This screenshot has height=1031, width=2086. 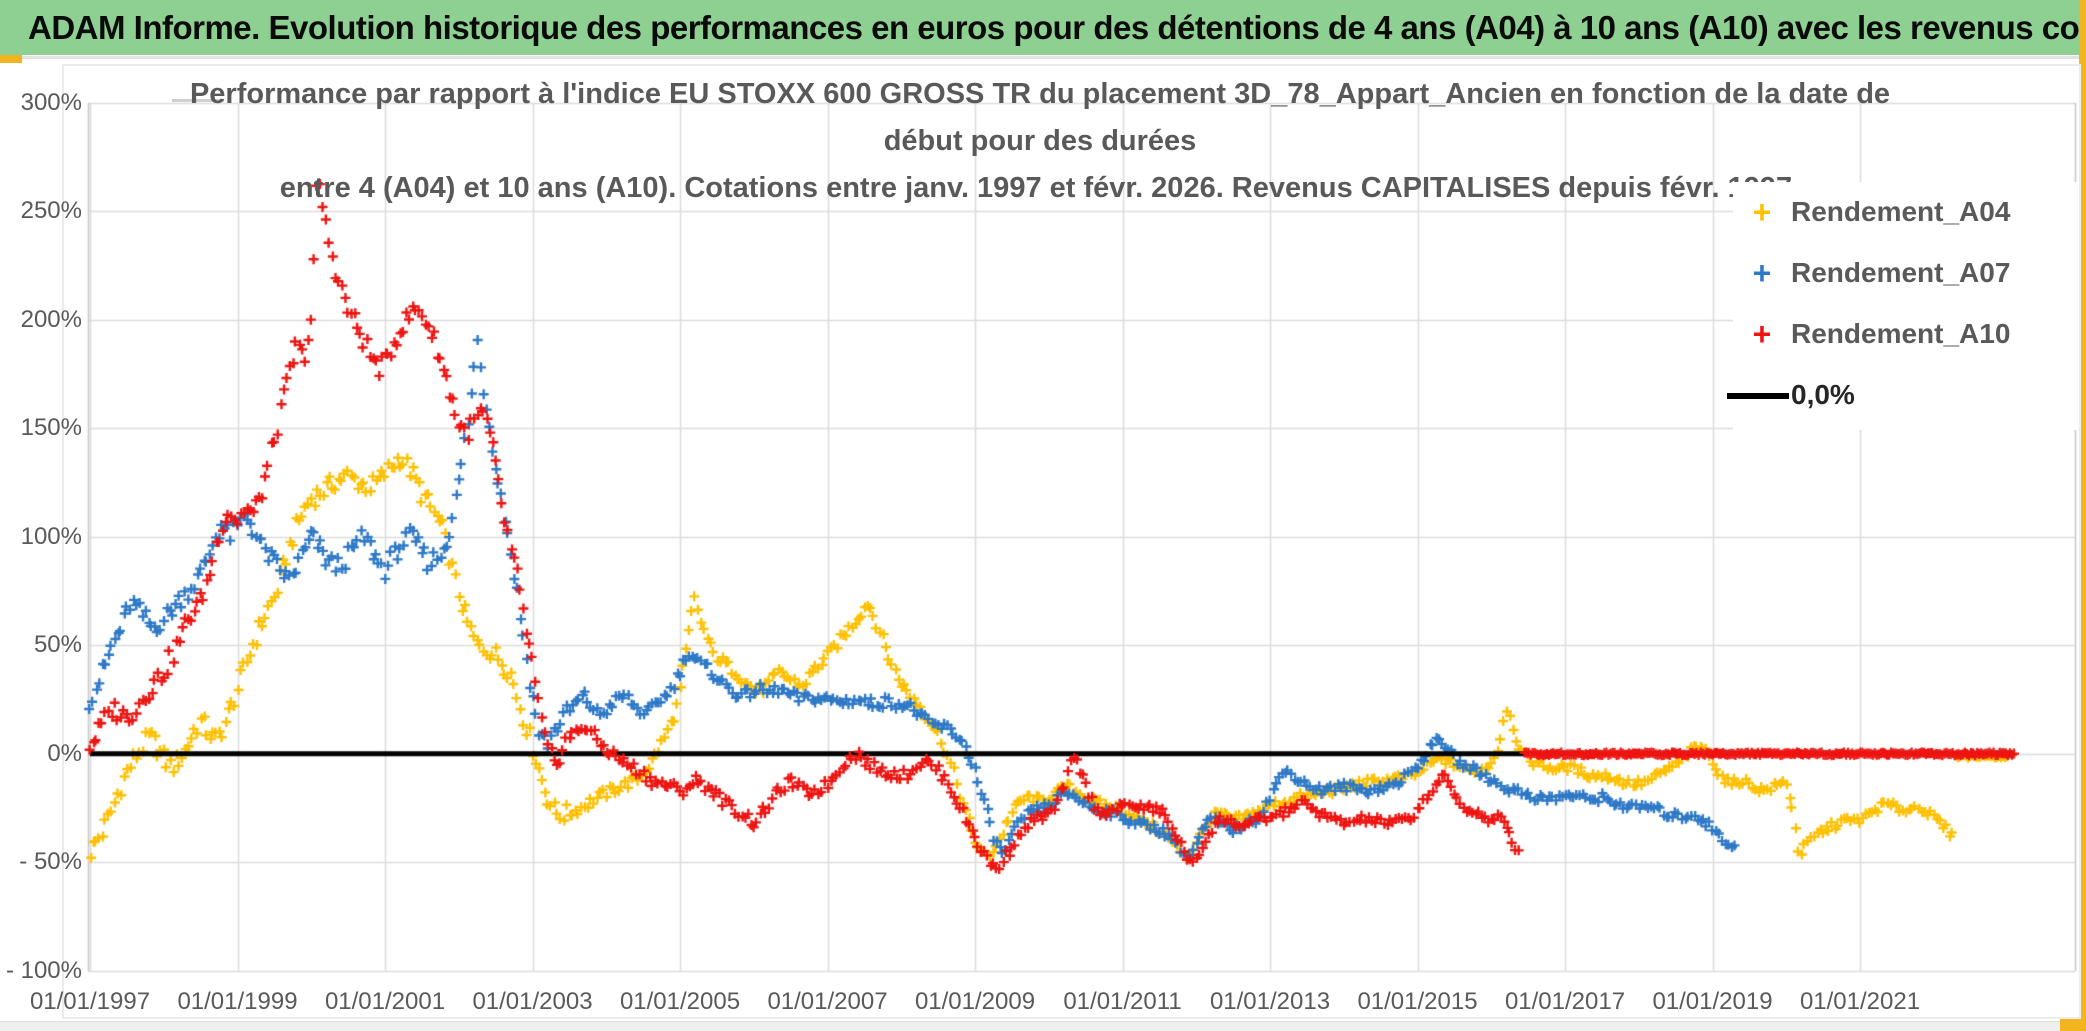 I want to click on y-axis-label: 300%, so click(x=51, y=102).